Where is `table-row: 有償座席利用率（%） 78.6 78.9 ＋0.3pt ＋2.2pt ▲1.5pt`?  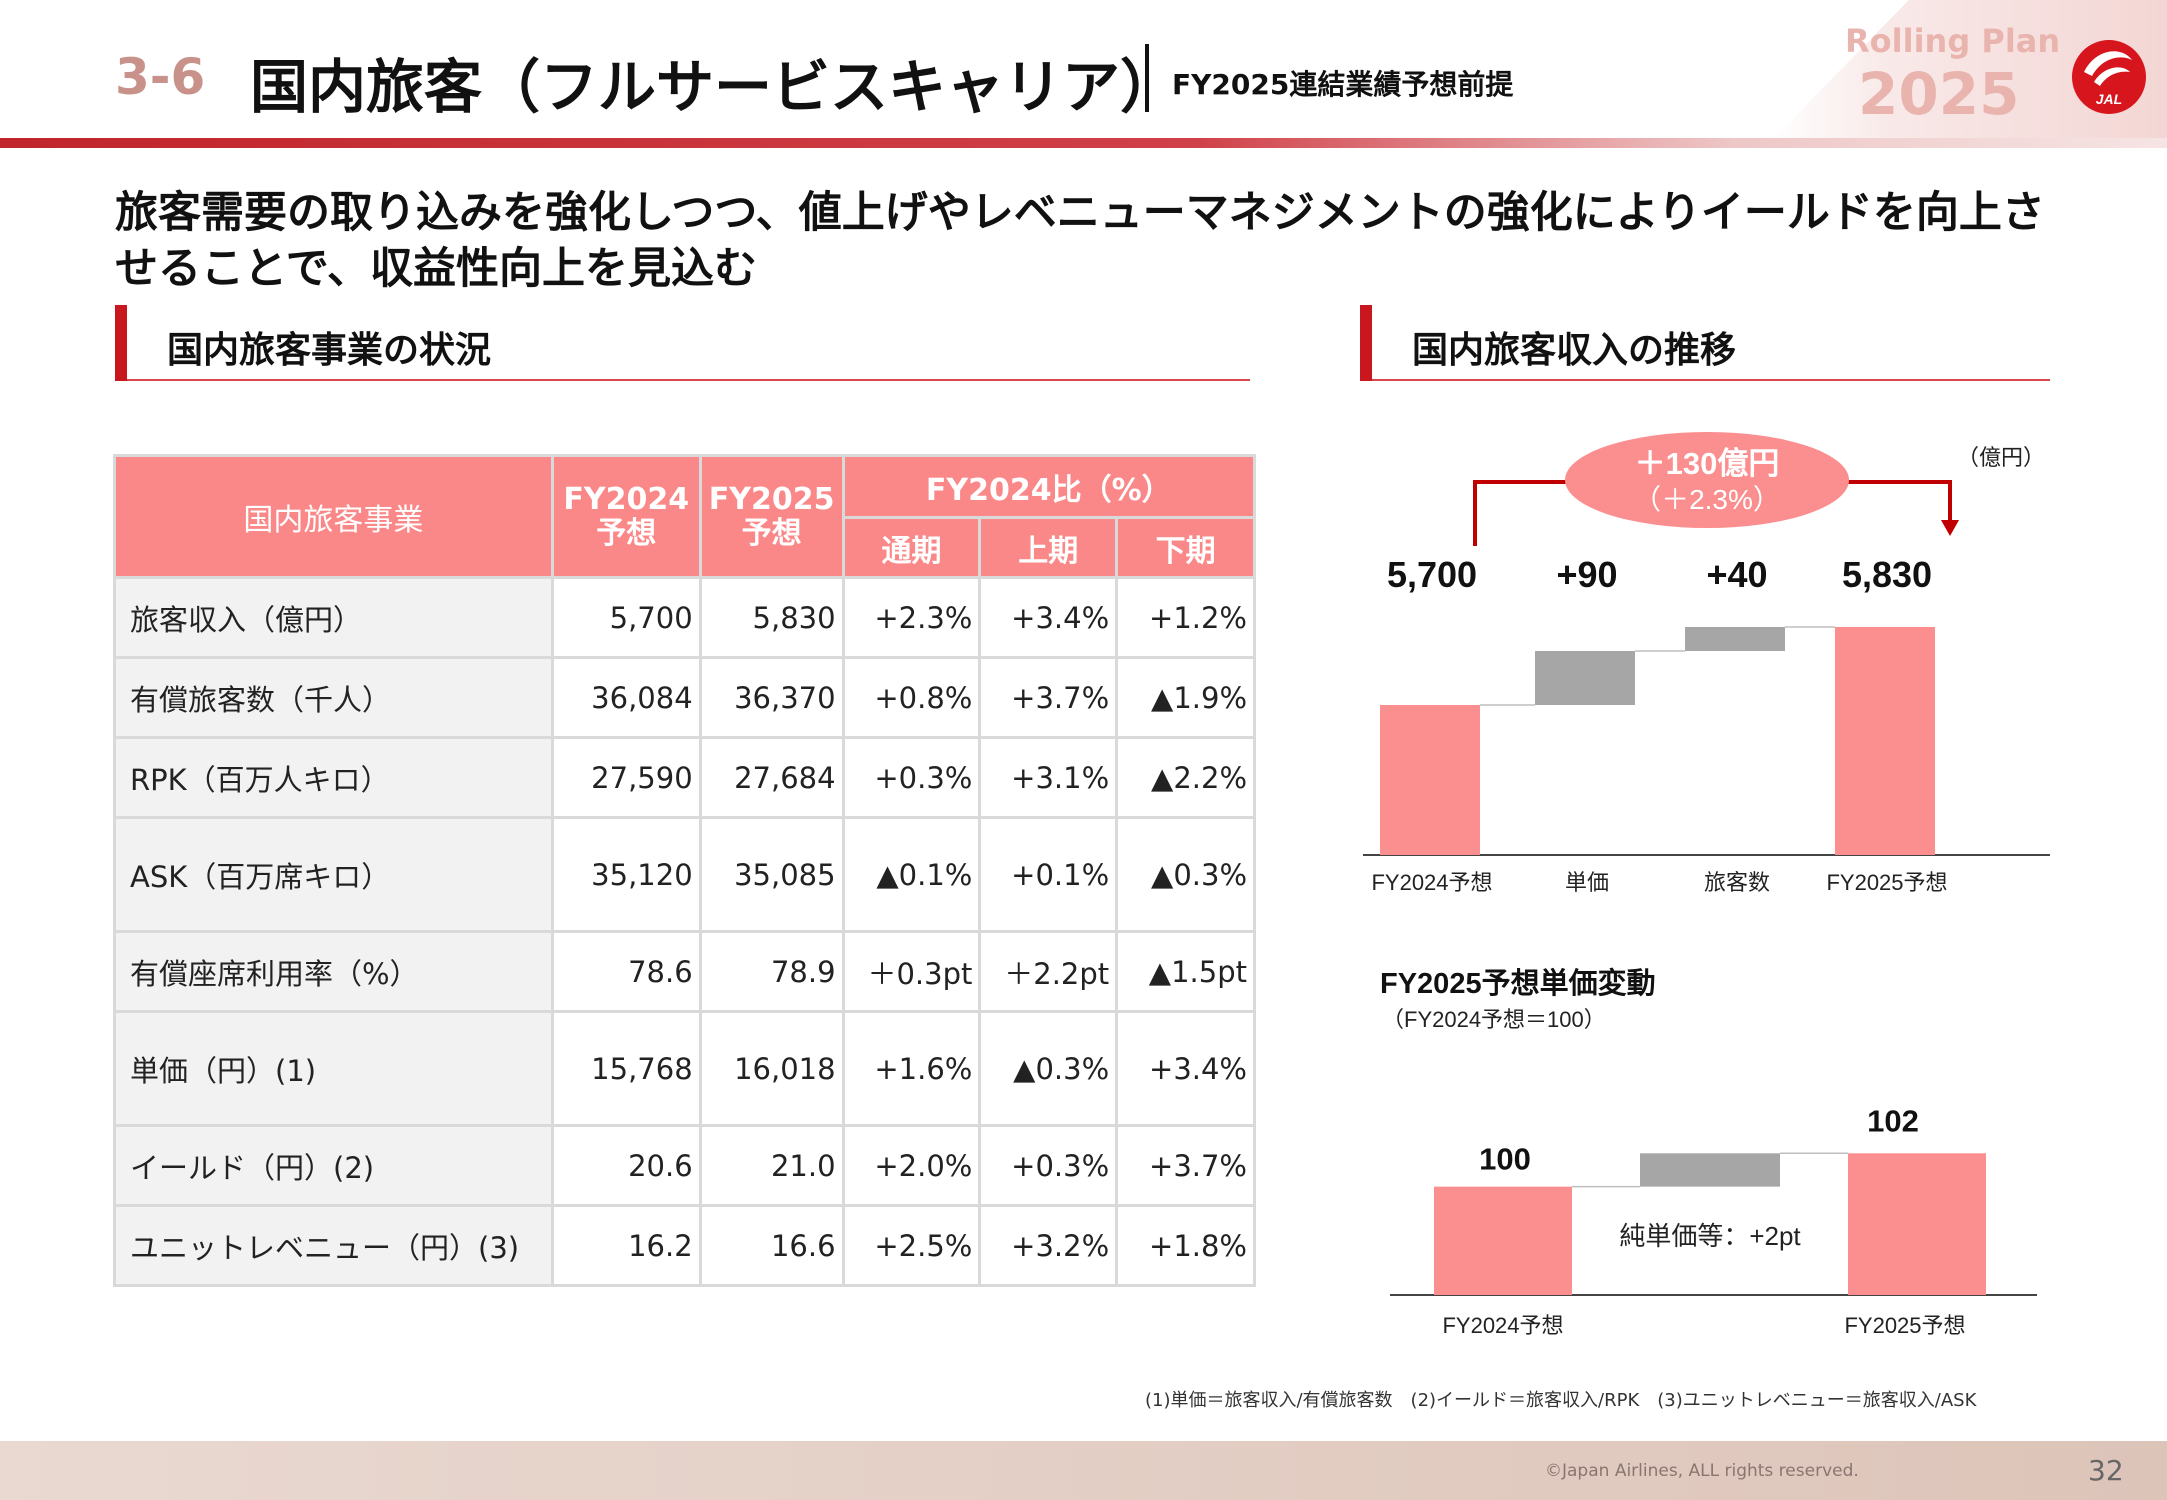
table-row: 有償座席利用率（%） 78.6 78.9 ＋0.3pt ＋2.2pt ▲1.5pt is located at coordinates (684, 971).